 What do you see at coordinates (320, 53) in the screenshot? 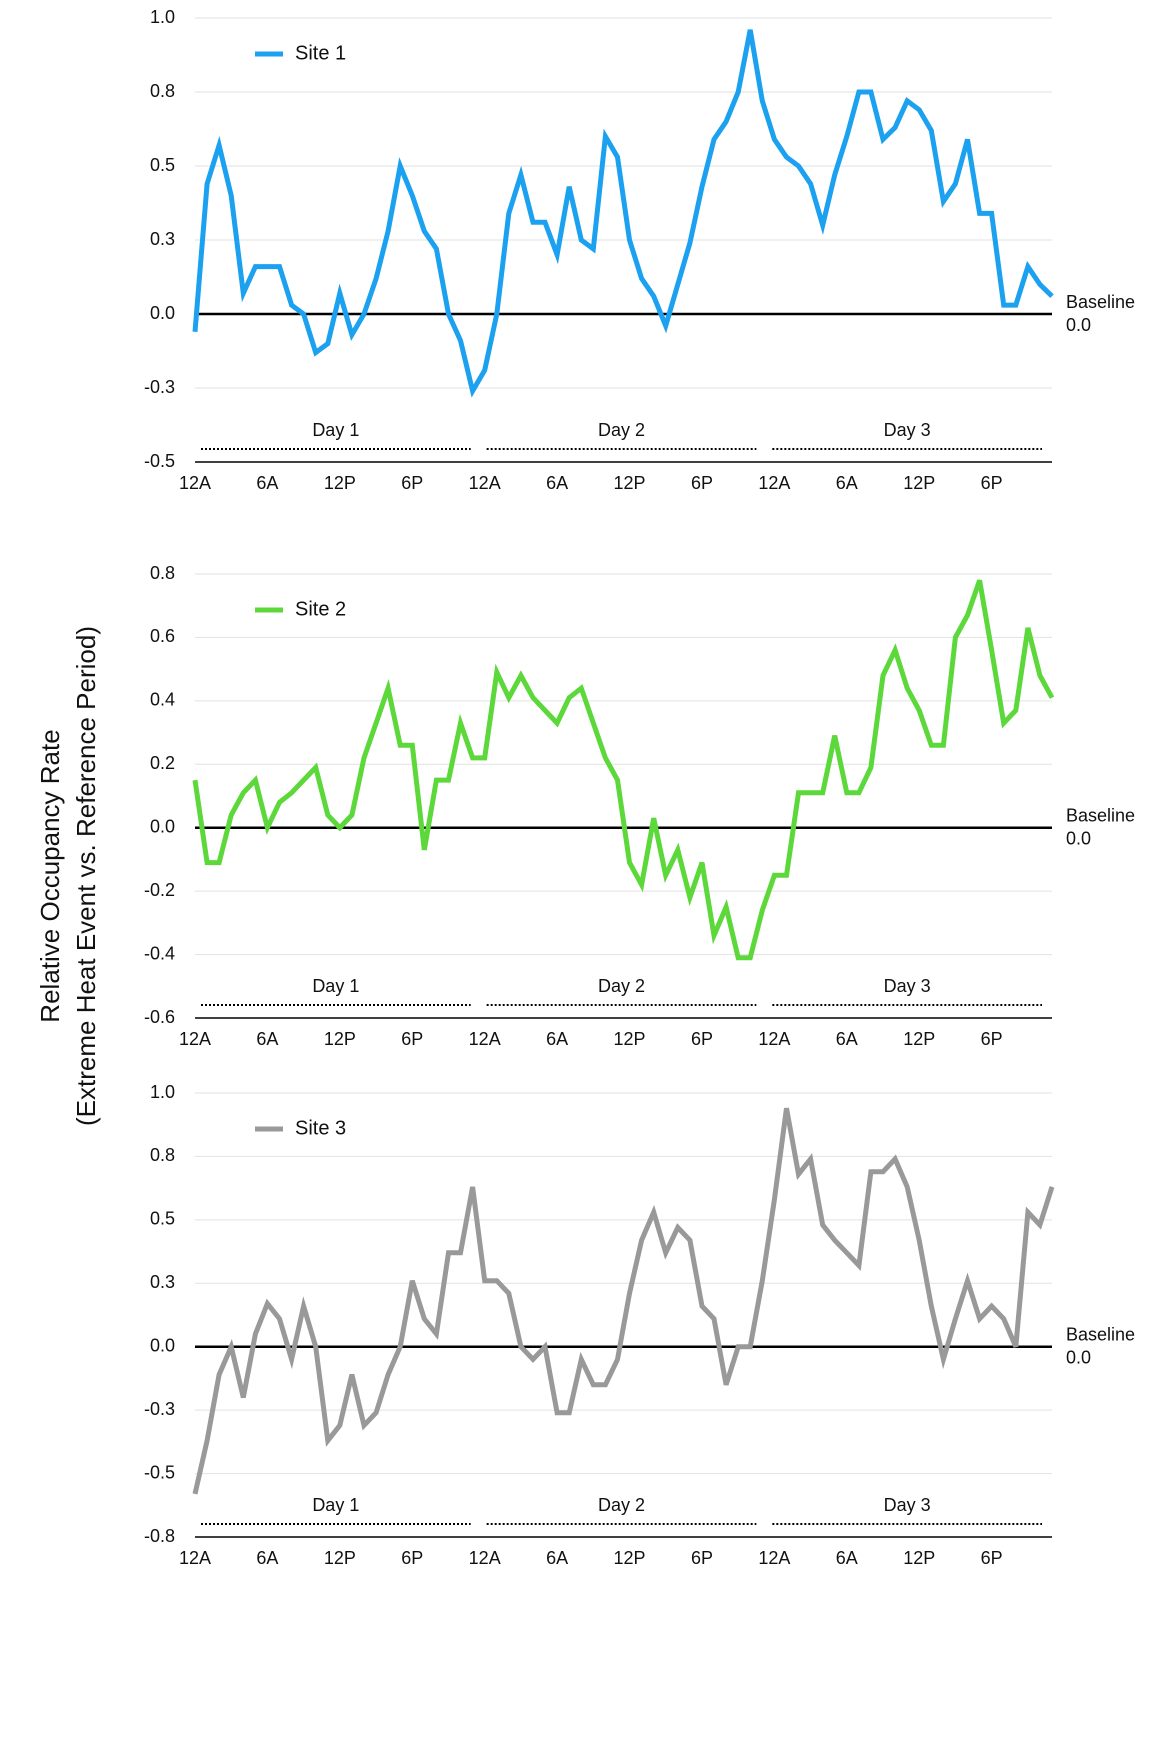
I see `legend-label: Site 1` at bounding box center [320, 53].